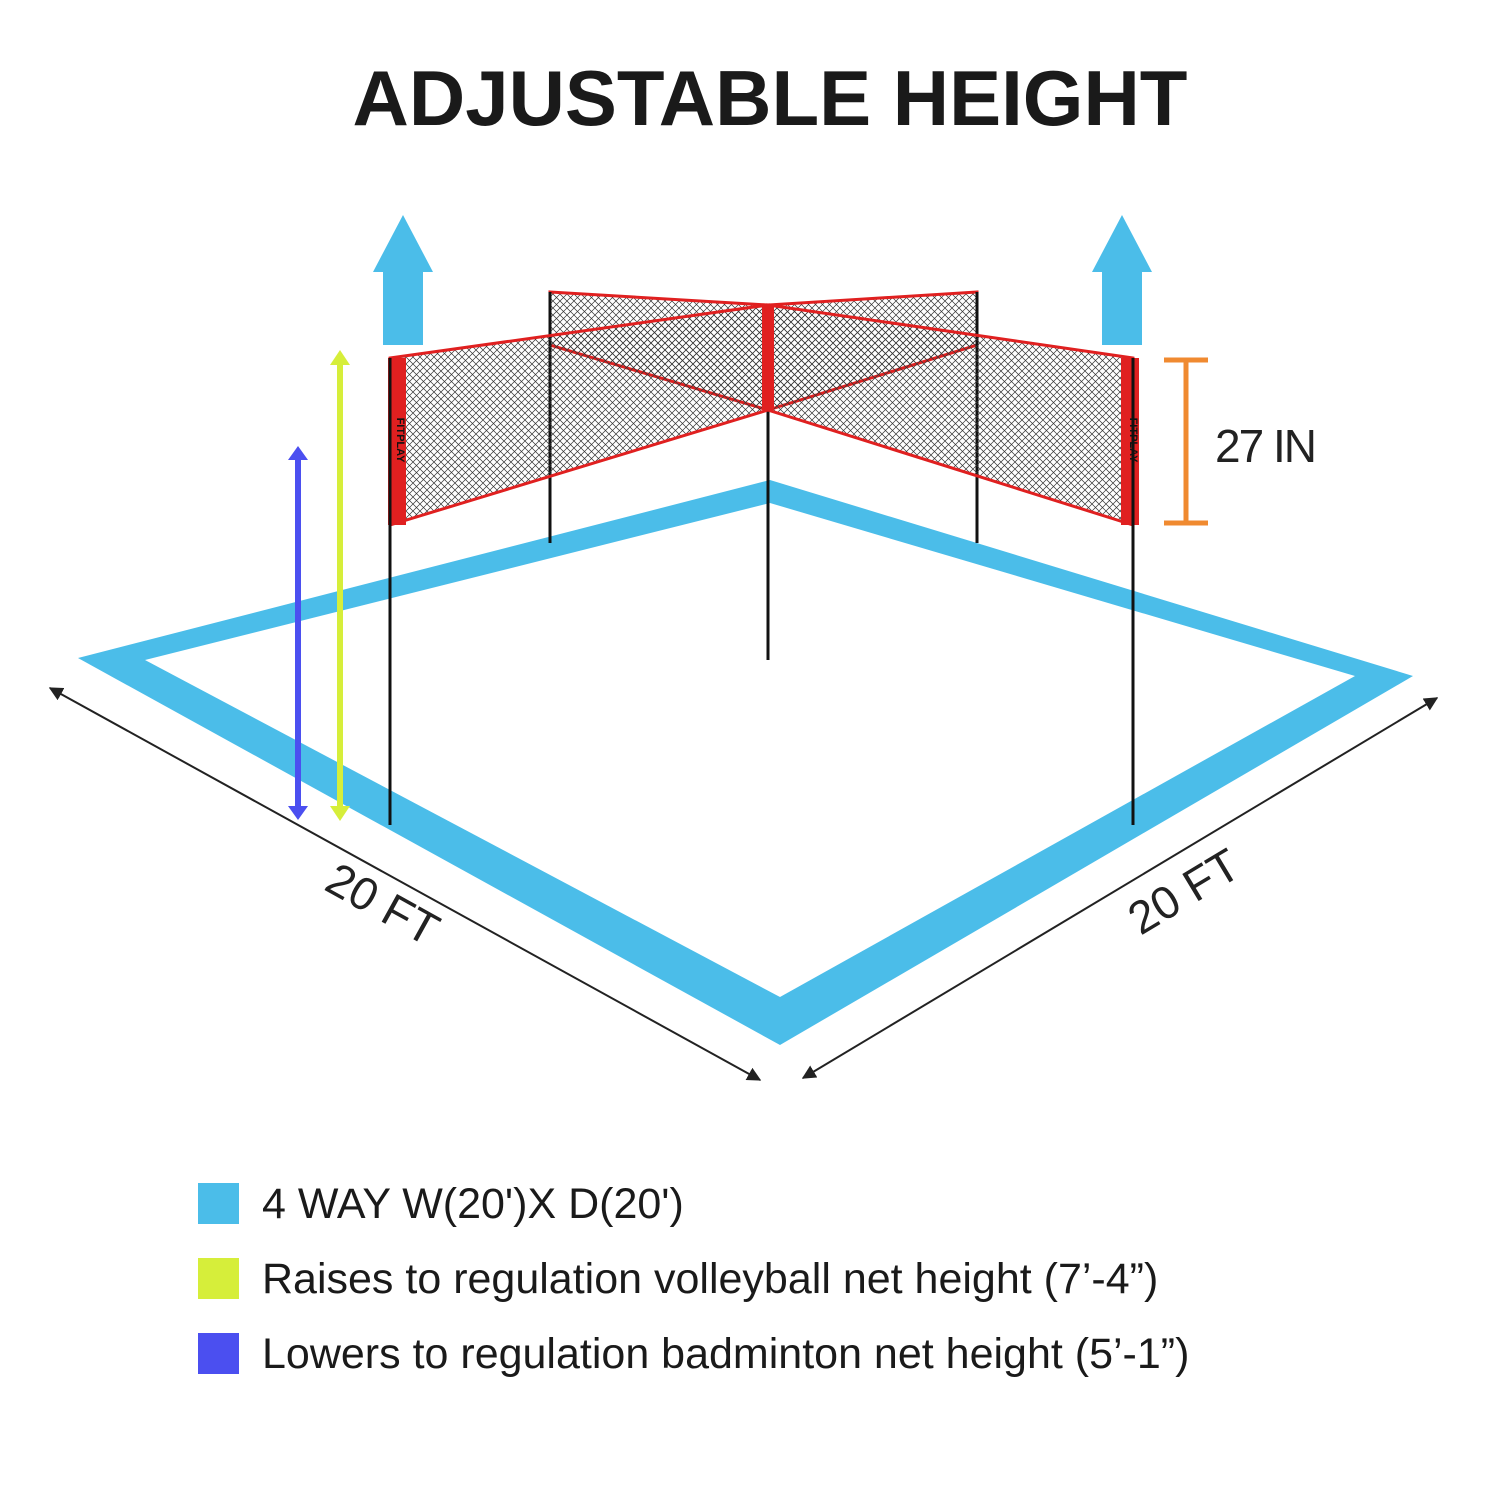  I want to click on badminton-height-arrow, so click(298, 633).